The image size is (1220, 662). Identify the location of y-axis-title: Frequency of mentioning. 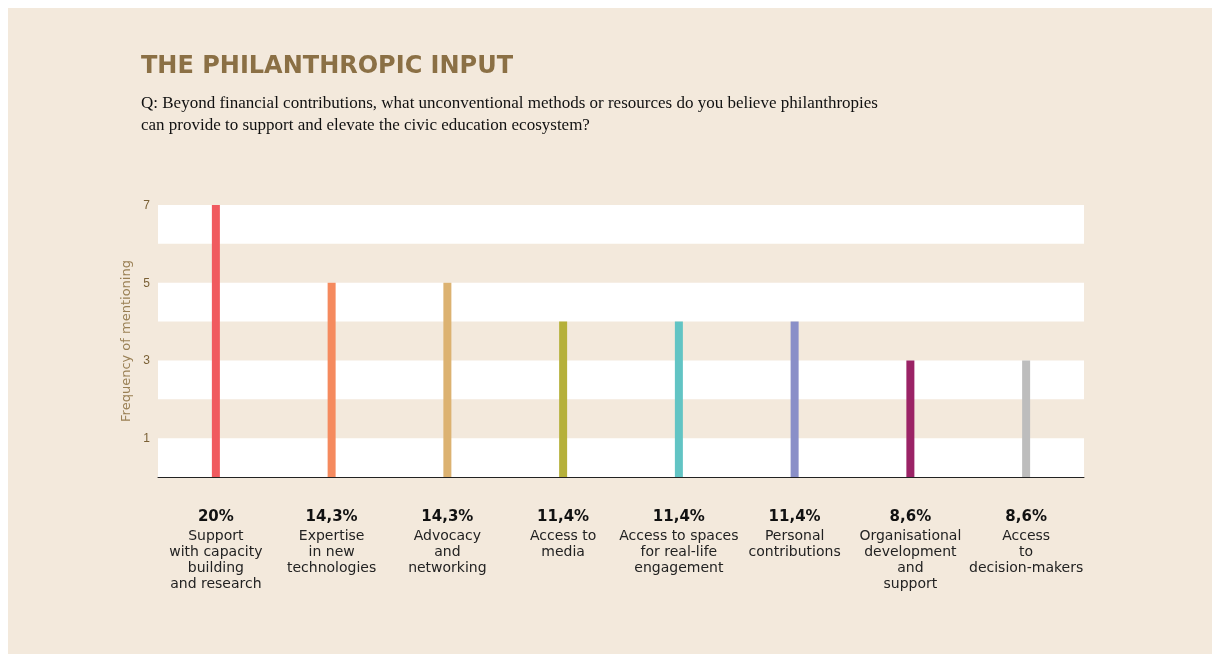
(125, 341).